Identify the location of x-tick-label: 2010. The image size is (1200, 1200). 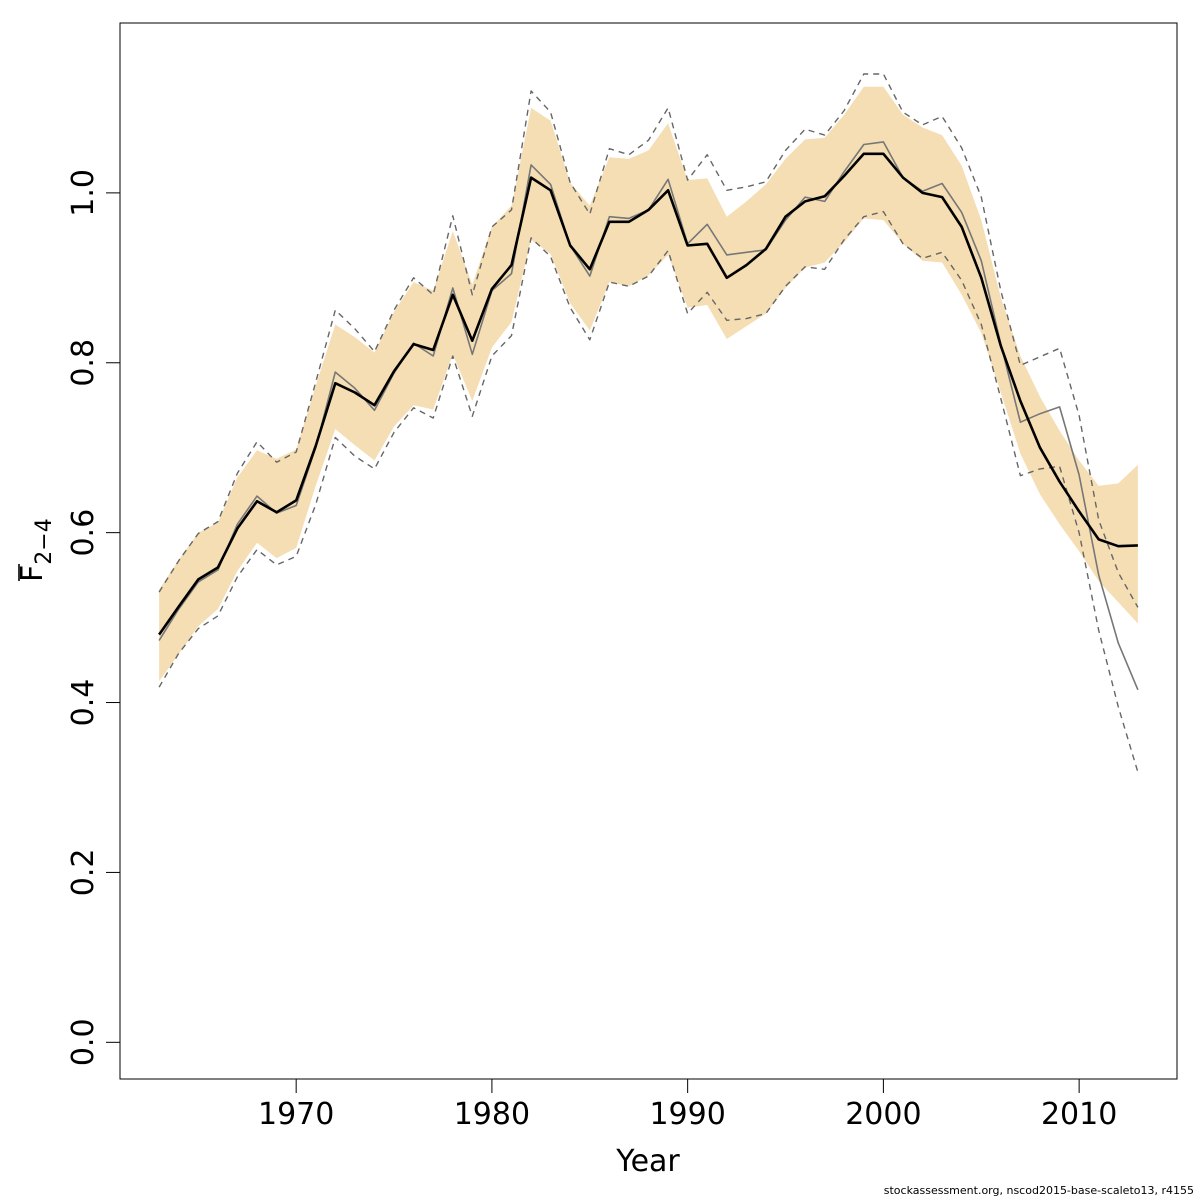
(1079, 1114).